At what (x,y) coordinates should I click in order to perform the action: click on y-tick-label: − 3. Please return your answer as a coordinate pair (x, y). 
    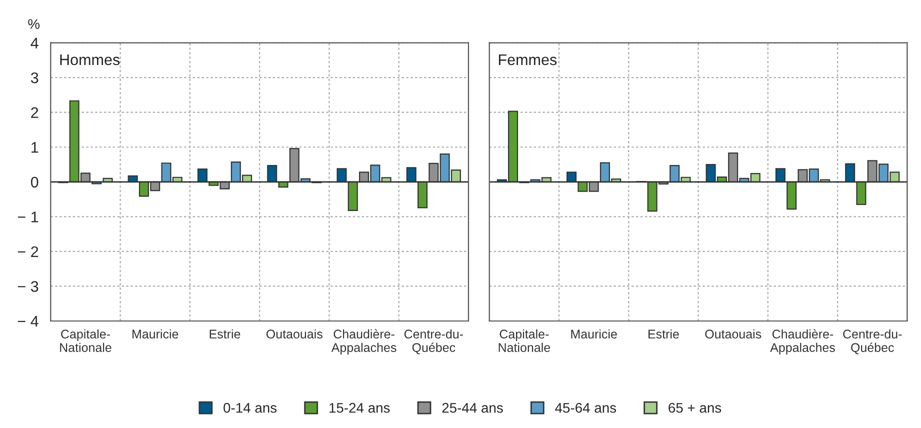
    Looking at the image, I should click on (28, 286).